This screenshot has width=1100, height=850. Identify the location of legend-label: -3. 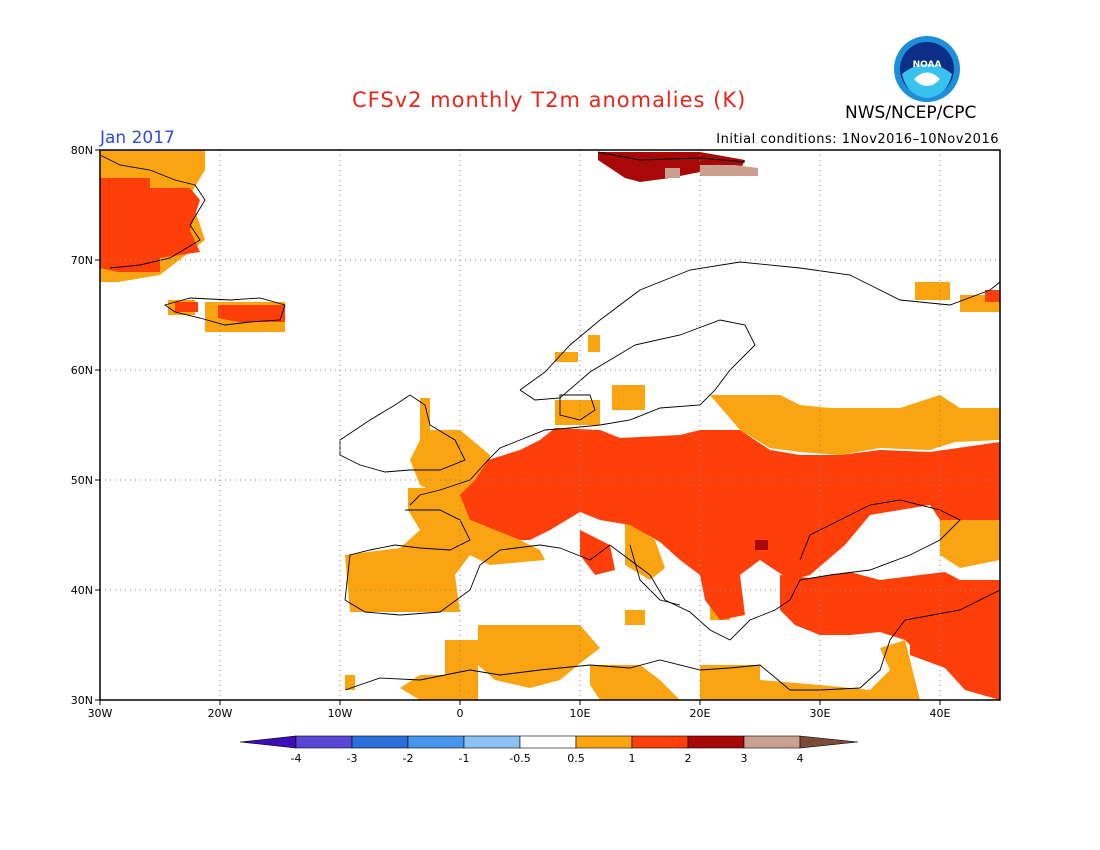
(352, 758).